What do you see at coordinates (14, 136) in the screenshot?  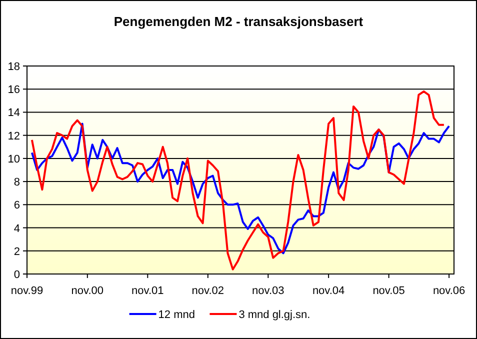 I see `y-tick-label: 12` at bounding box center [14, 136].